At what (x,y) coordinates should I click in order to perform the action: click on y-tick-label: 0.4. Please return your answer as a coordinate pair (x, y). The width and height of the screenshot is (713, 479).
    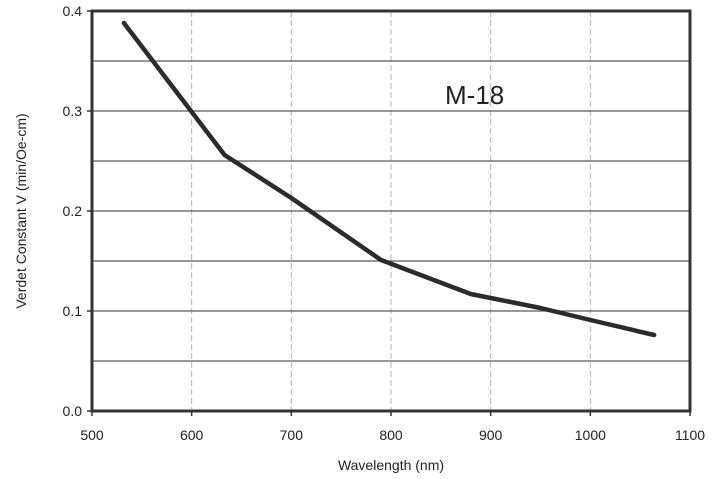
    Looking at the image, I should click on (73, 11).